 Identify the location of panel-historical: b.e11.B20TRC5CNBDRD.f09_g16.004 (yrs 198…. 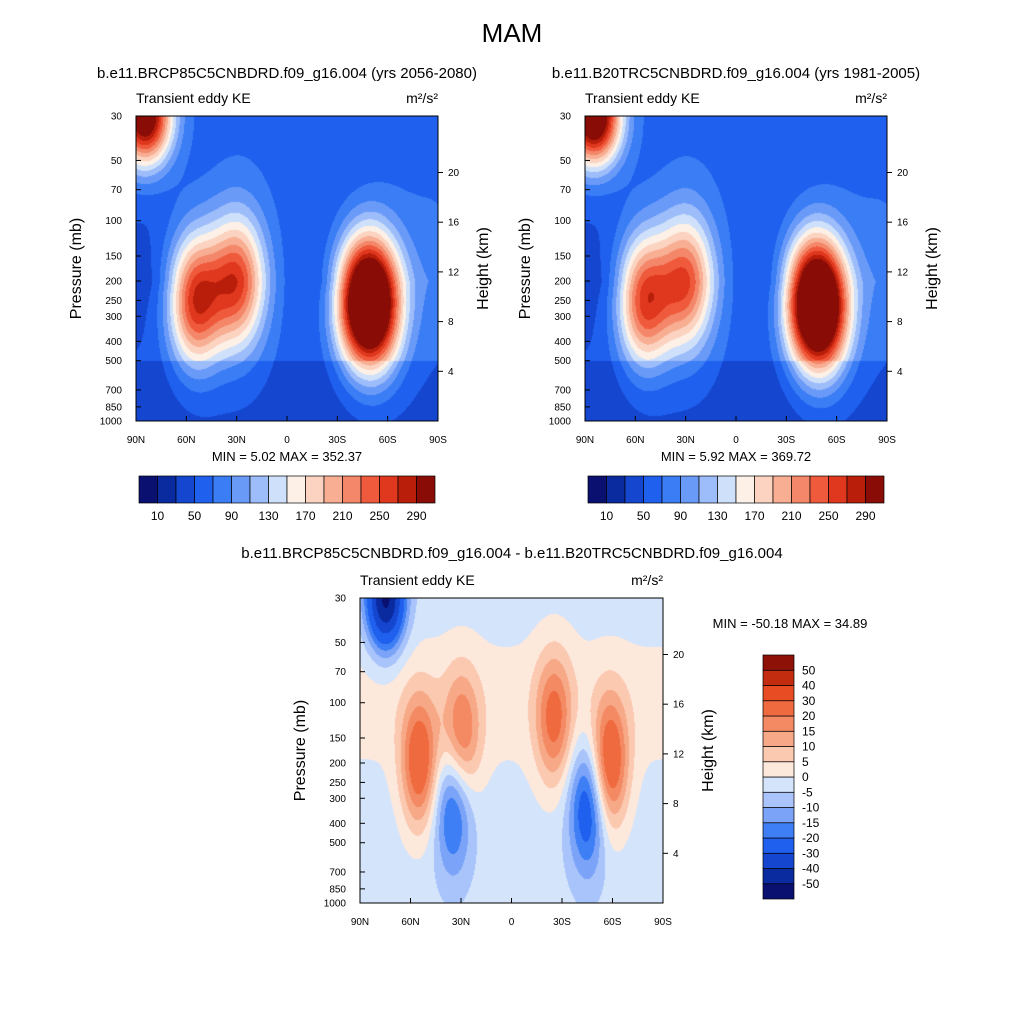
(736, 264).